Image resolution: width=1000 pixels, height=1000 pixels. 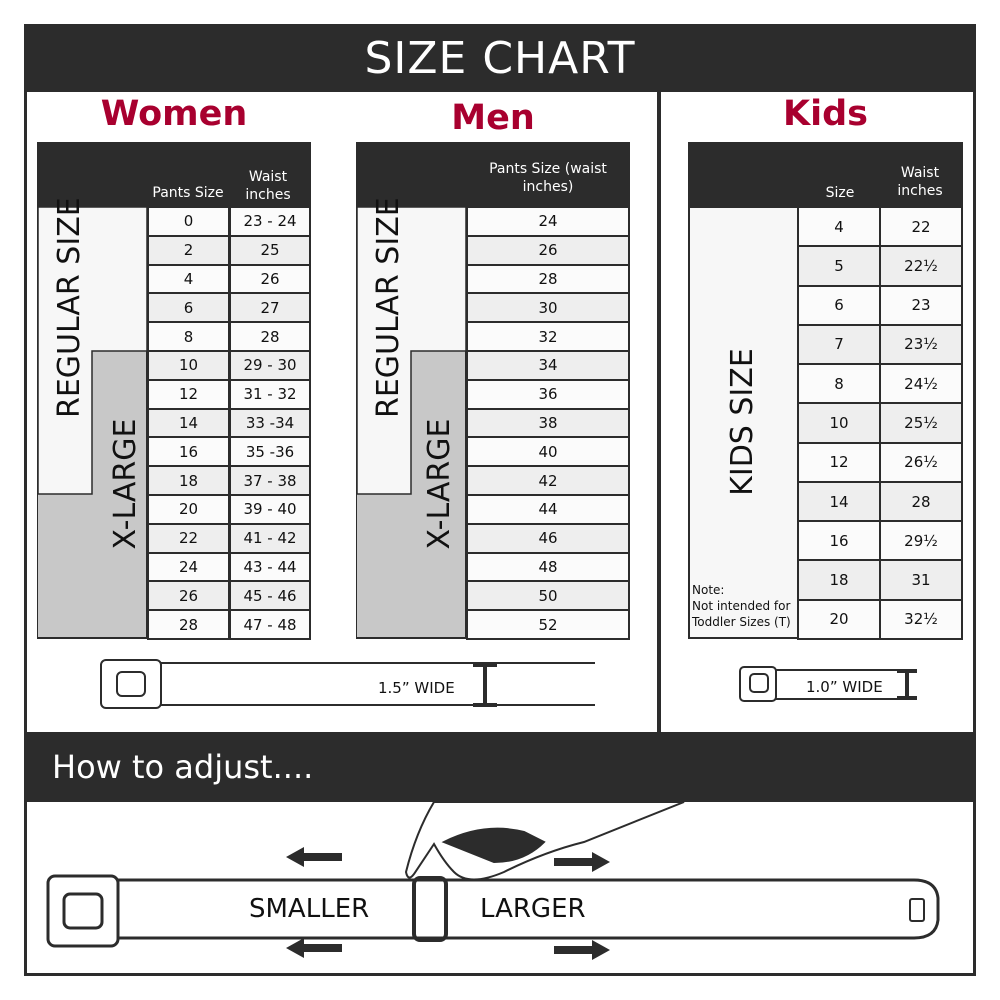 I want to click on kids-cell: 22½, so click(x=921, y=266).